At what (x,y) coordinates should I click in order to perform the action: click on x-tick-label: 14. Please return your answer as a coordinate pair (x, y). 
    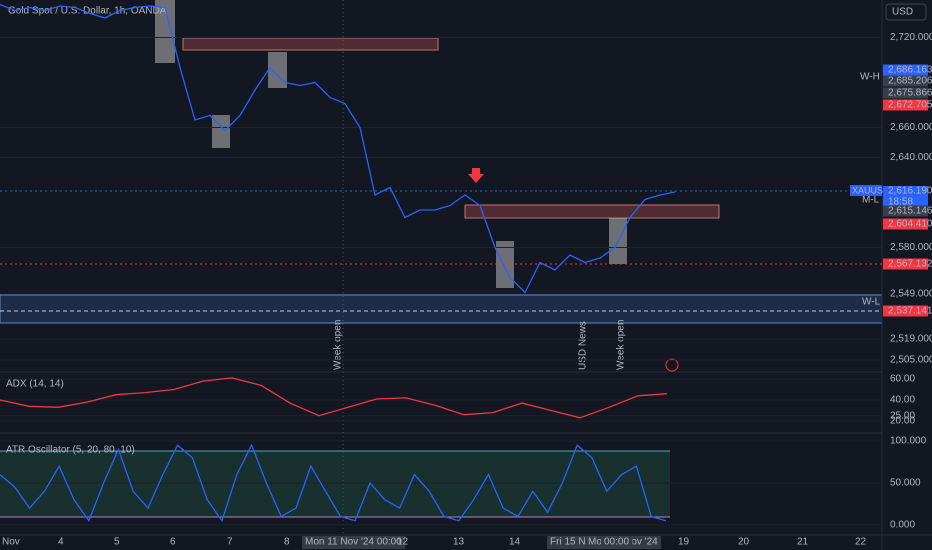
    Looking at the image, I should click on (515, 542).